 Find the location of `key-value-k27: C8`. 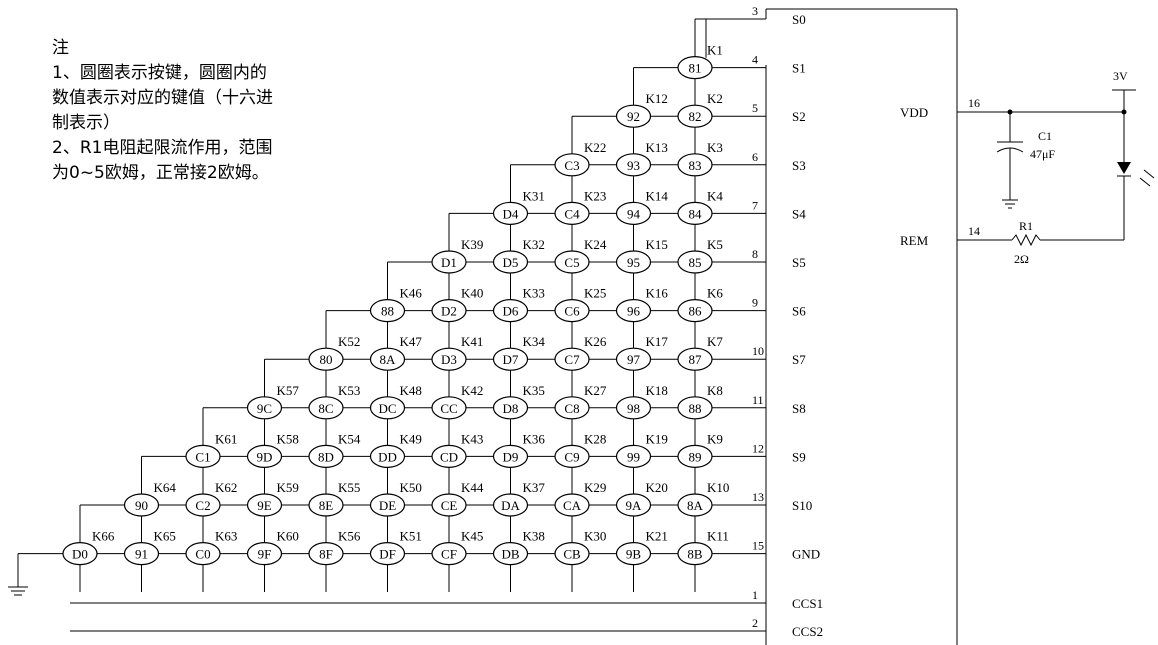

key-value-k27: C8 is located at coordinates (571, 408).